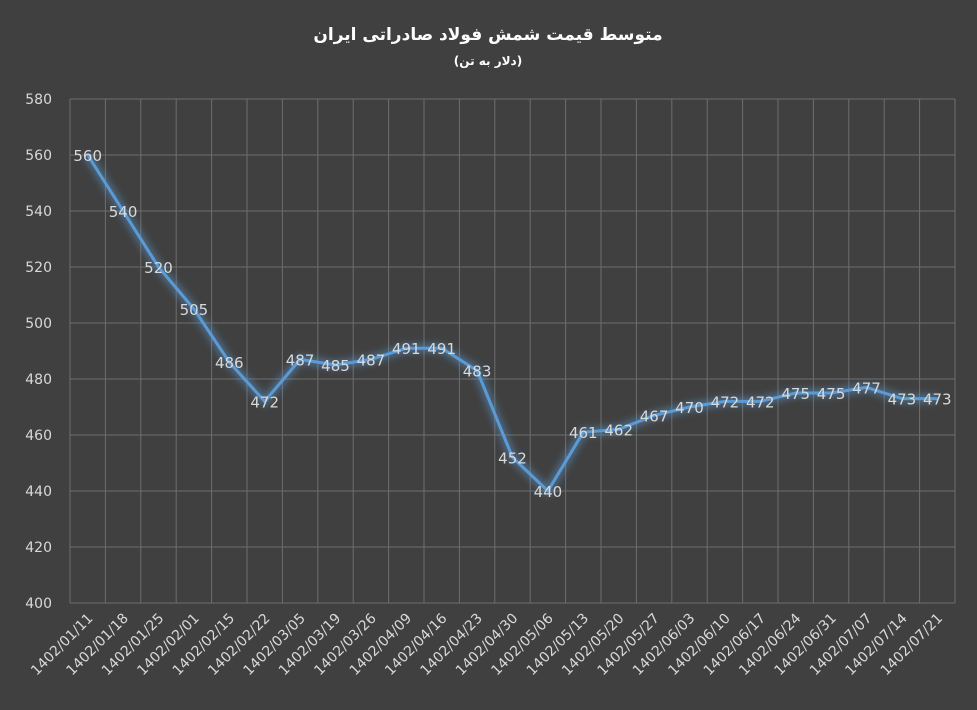 The height and width of the screenshot is (710, 977). I want to click on y-tick-label: 540, so click(38, 212).